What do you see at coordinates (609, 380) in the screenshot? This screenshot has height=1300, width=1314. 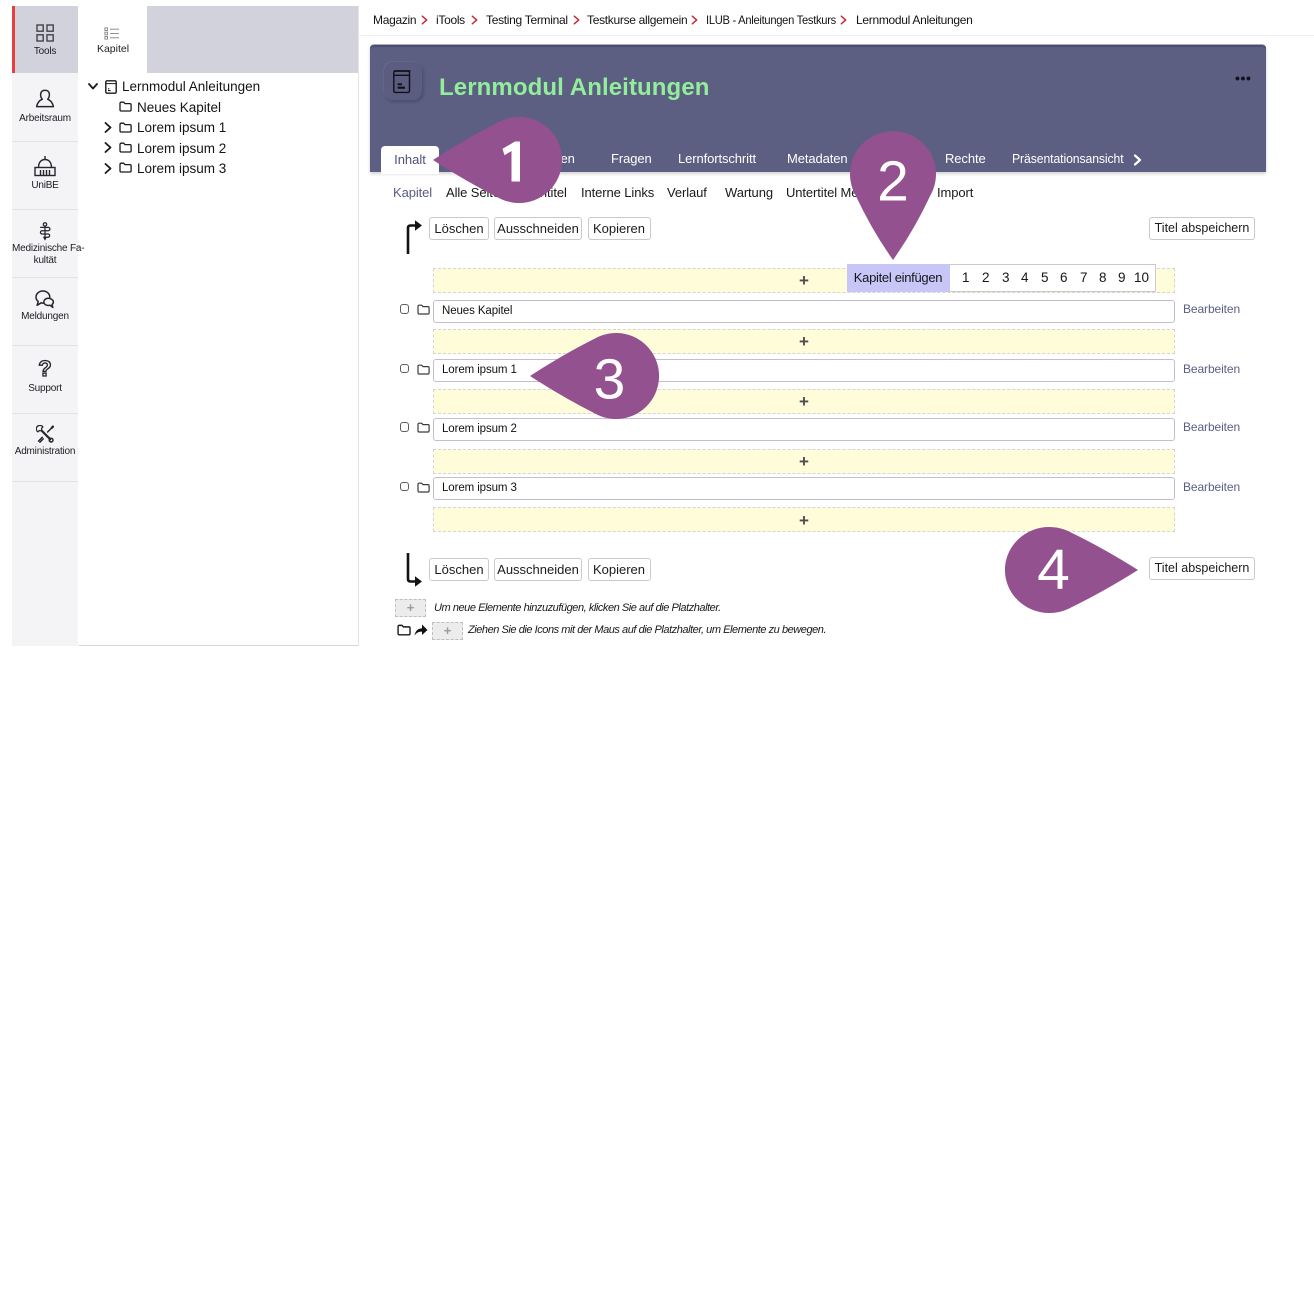 I see `svg-text: 3` at bounding box center [609, 380].